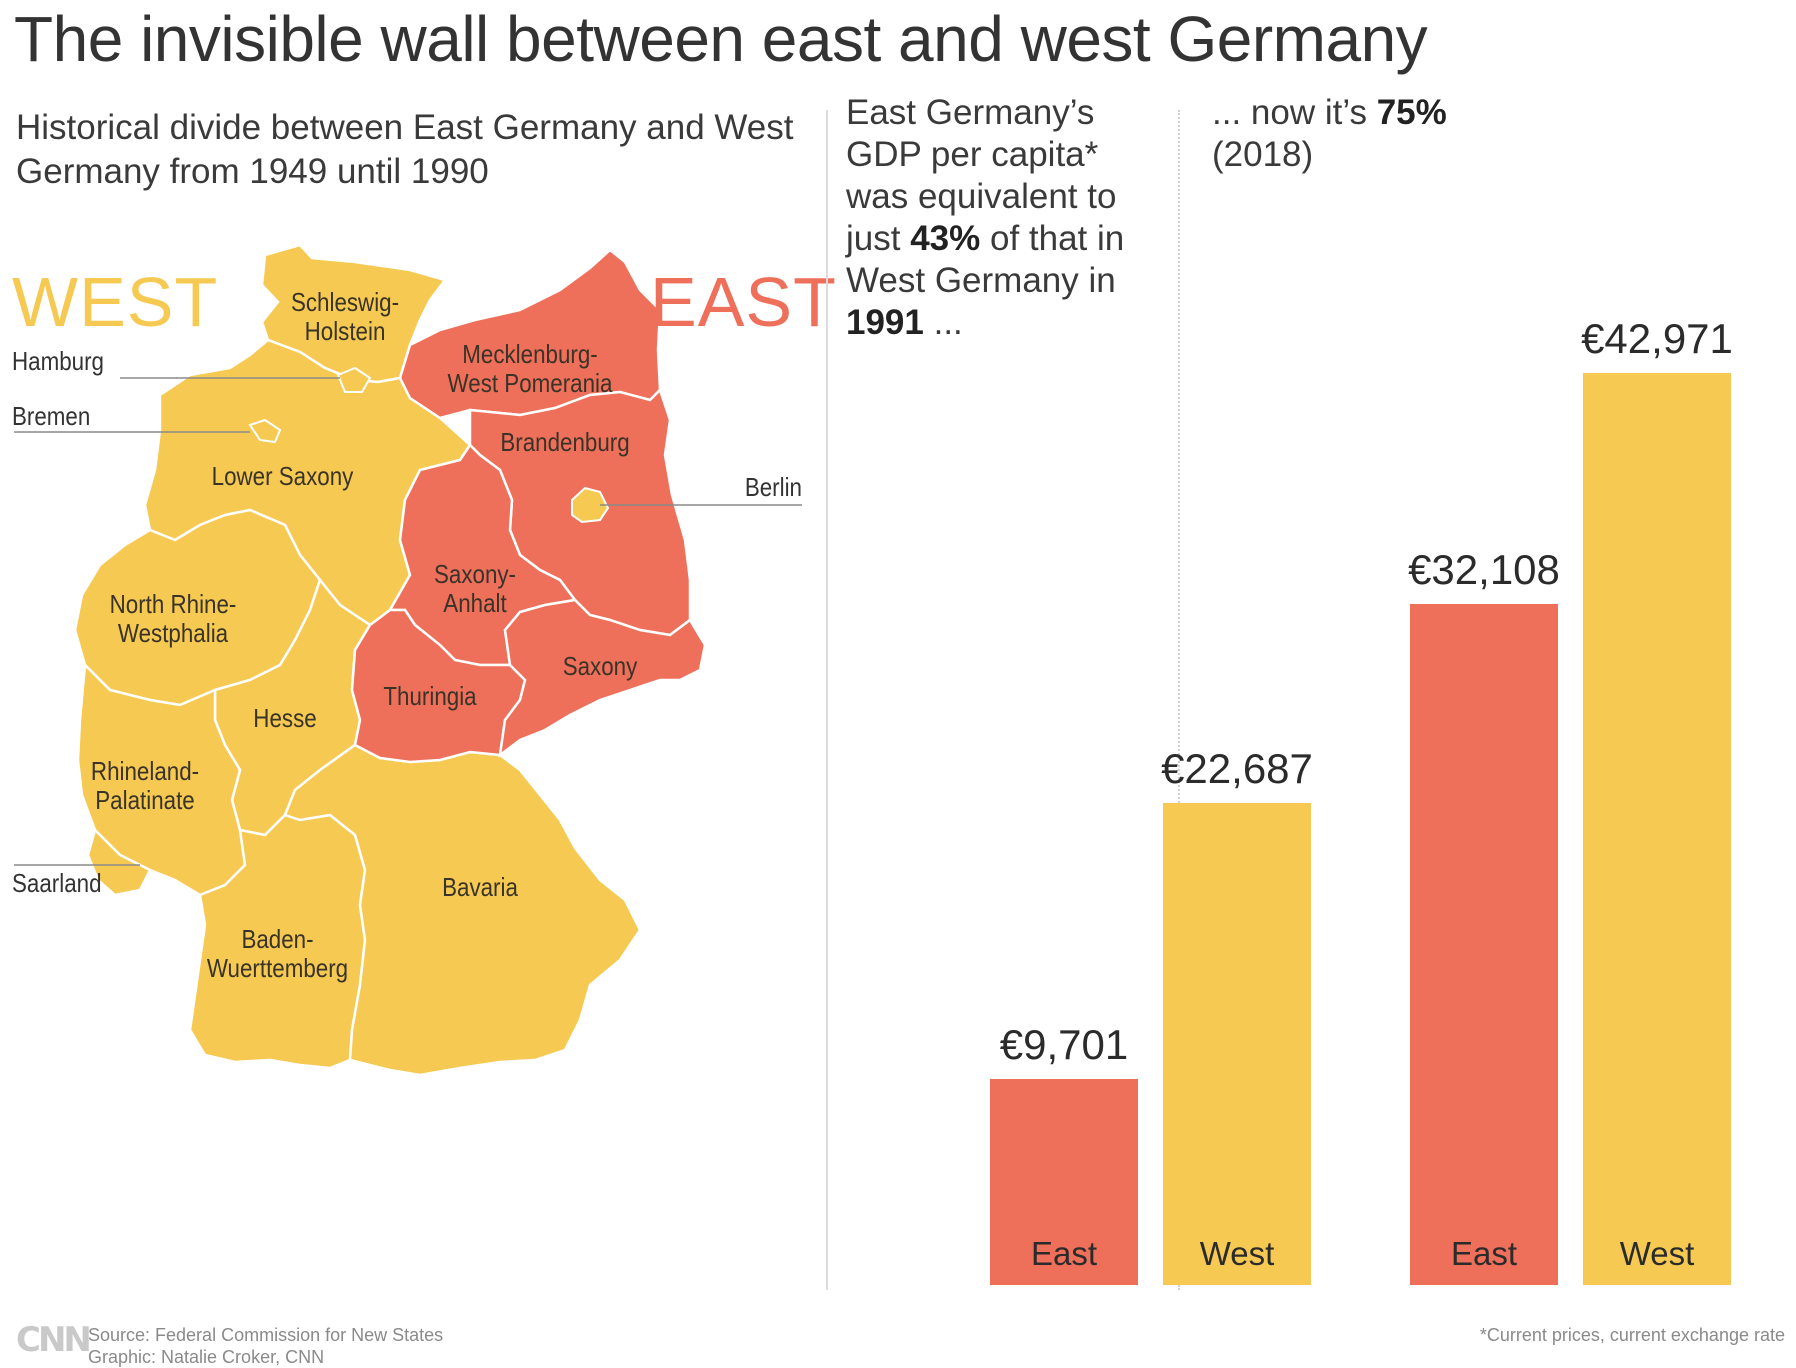 The height and width of the screenshot is (1368, 1796). I want to click on bar-value-1991-west: €22,687, so click(1237, 768).